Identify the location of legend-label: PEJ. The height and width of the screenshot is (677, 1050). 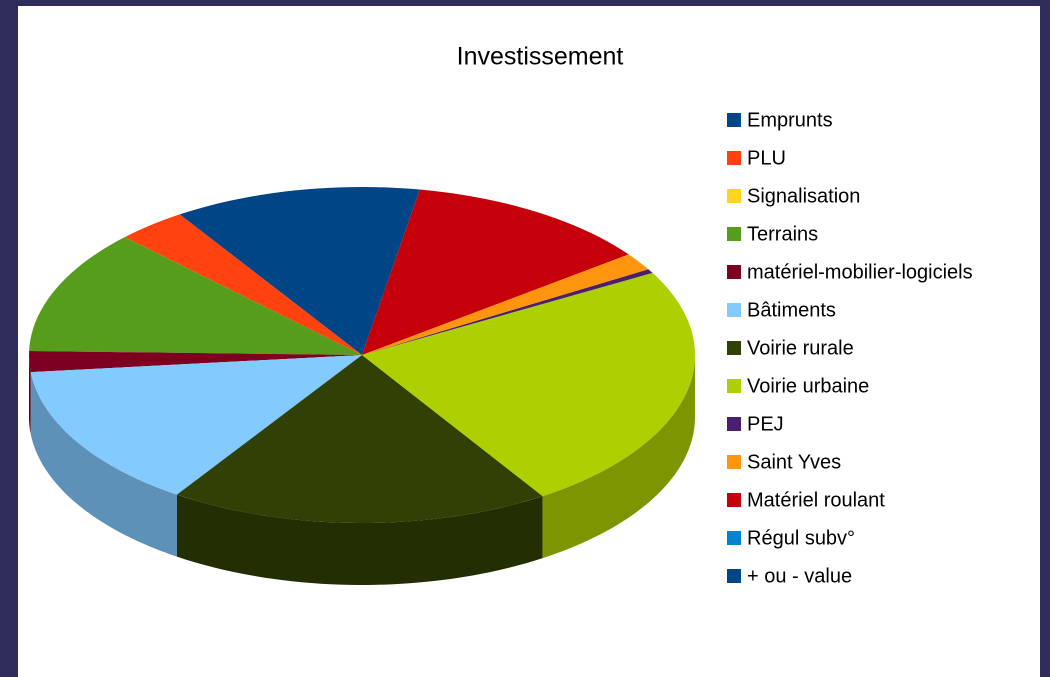
(765, 424).